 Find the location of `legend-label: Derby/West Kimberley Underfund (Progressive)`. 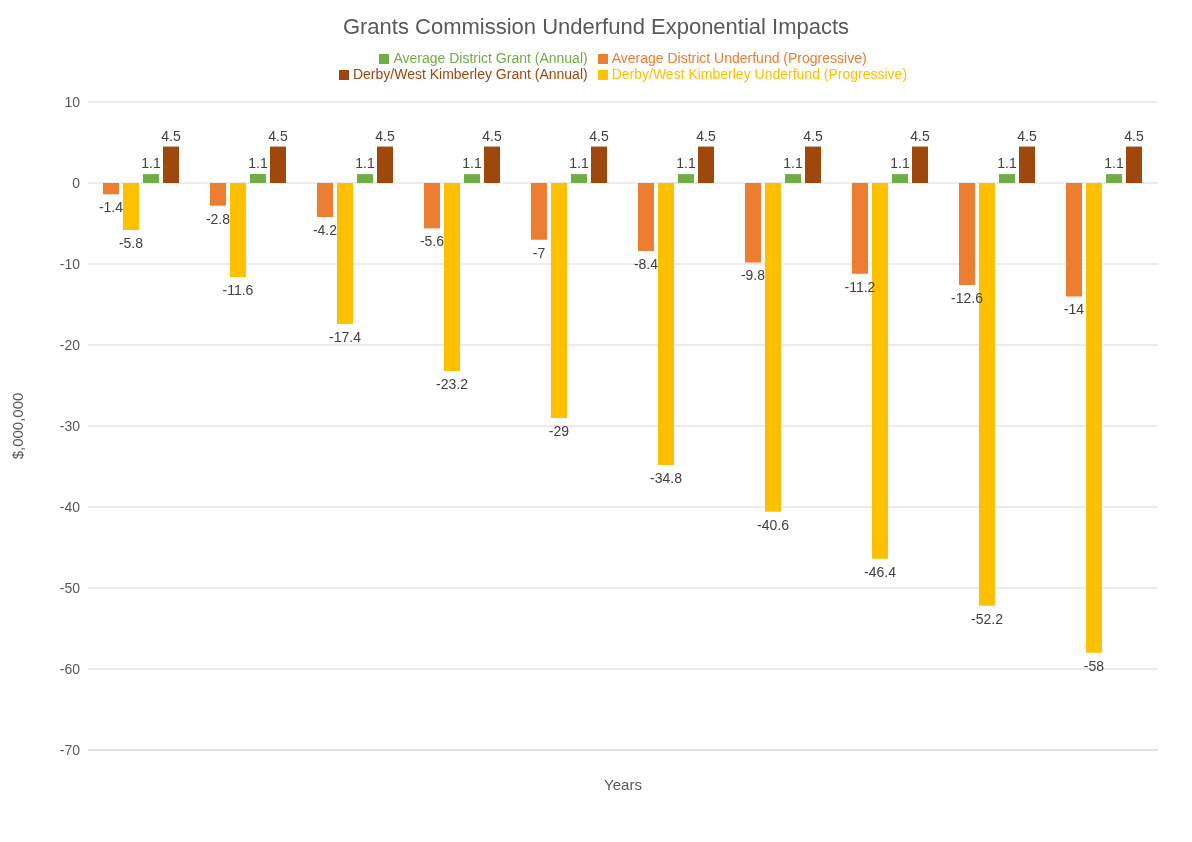

legend-label: Derby/West Kimberley Underfund (Progressive) is located at coordinates (759, 74).